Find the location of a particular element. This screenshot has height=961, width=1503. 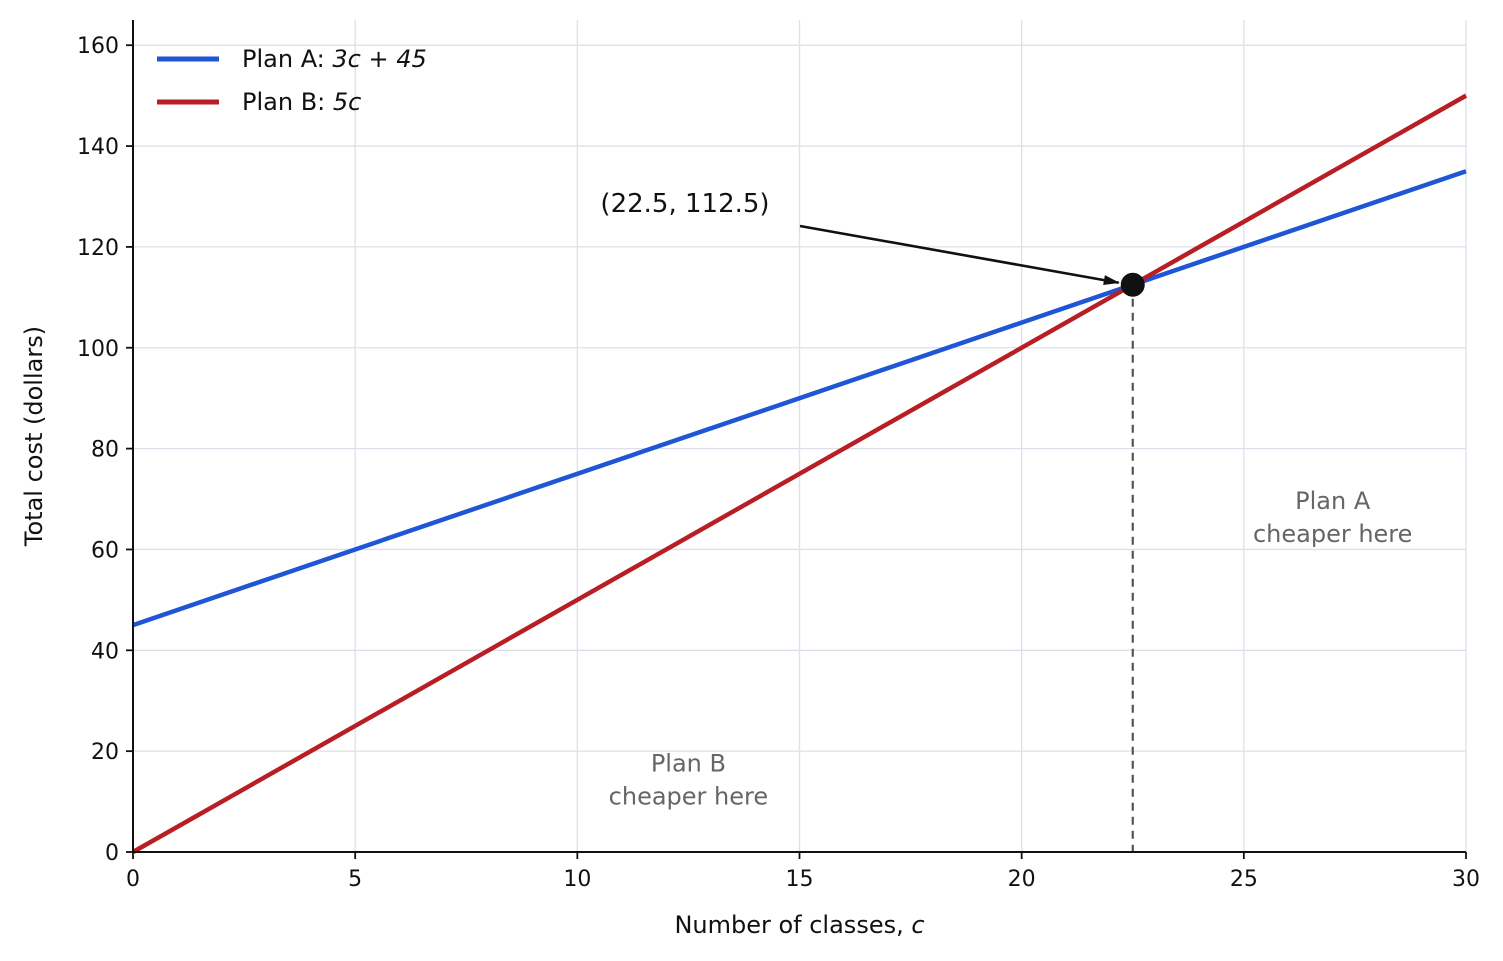

y-axis-label: Total cost (dollars) is located at coordinates (34, 436).